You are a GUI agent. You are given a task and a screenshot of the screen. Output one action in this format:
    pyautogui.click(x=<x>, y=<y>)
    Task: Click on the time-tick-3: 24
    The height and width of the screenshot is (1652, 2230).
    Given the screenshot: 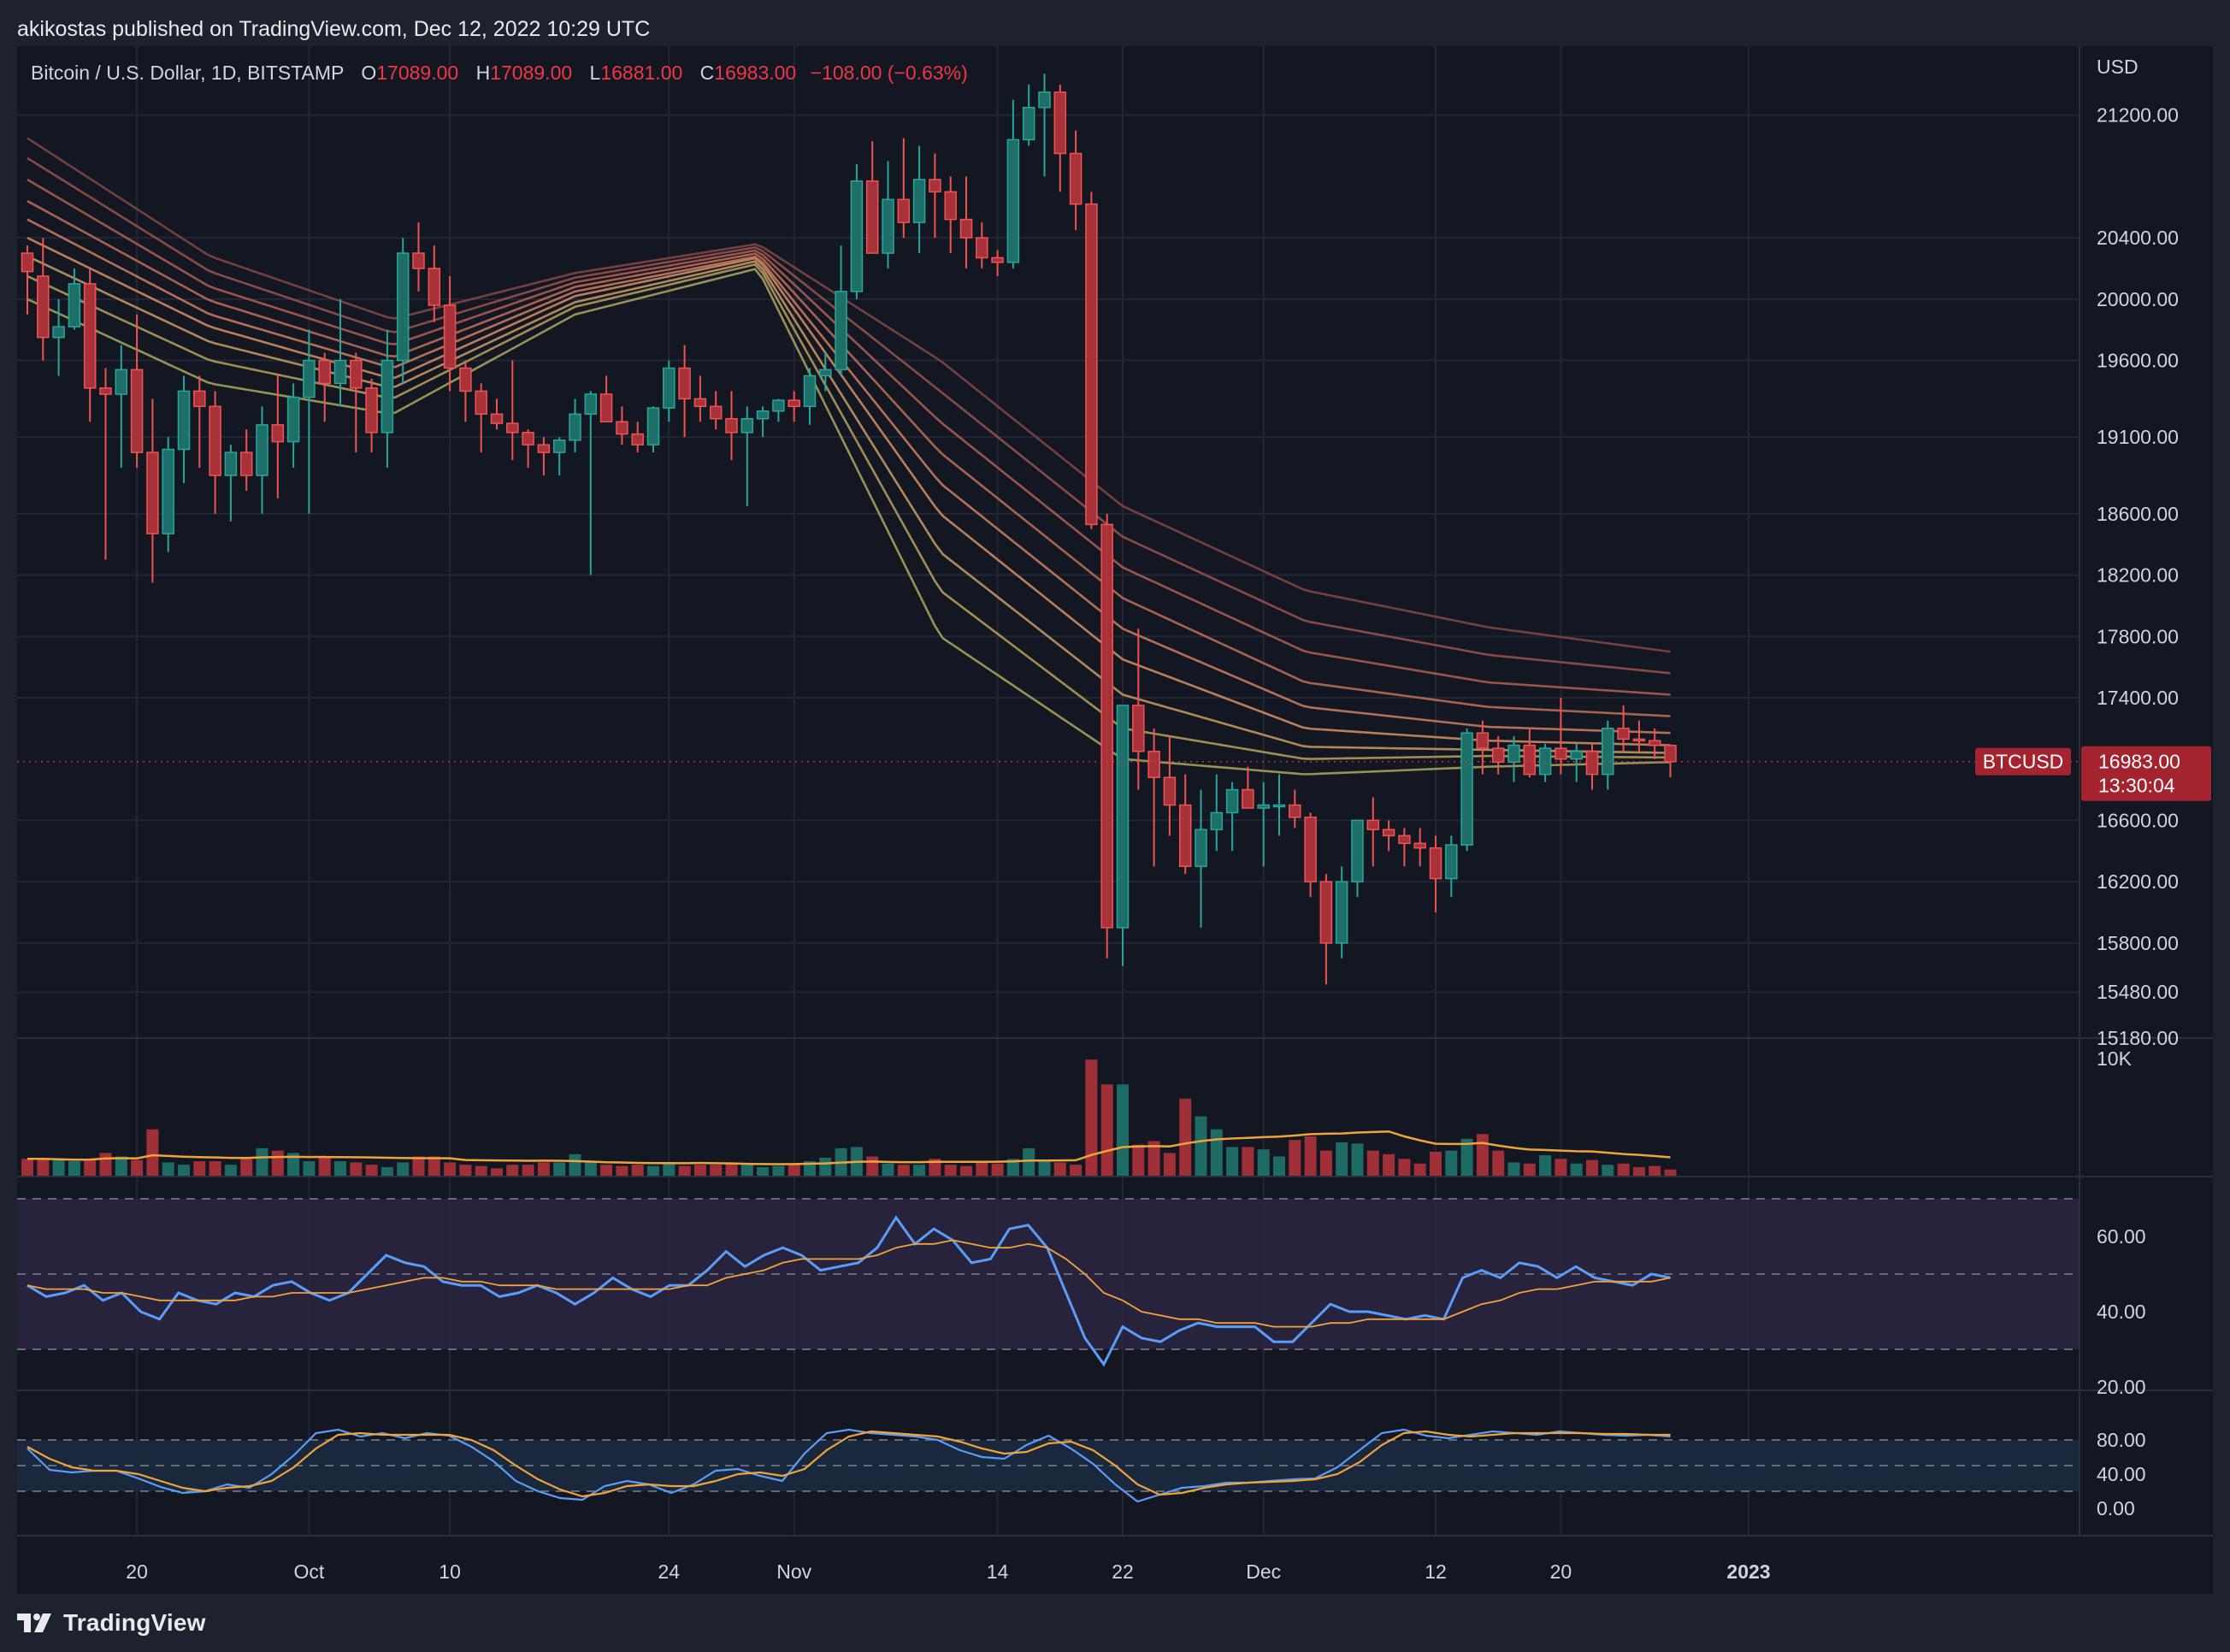 What is the action you would take?
    pyautogui.click(x=669, y=1572)
    